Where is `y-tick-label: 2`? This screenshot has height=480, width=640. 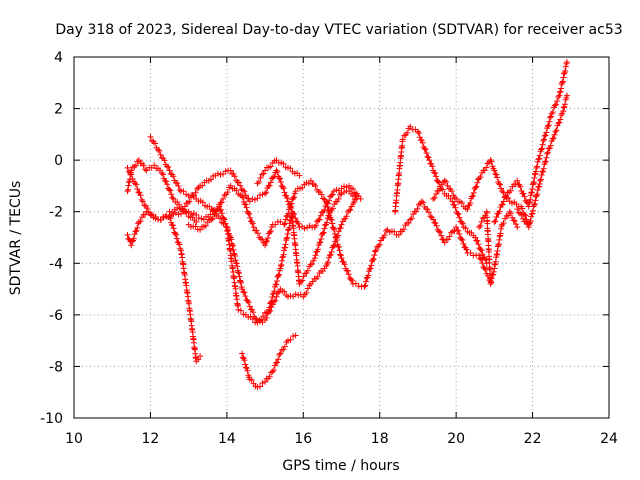
y-tick-label: 2 is located at coordinates (58, 110).